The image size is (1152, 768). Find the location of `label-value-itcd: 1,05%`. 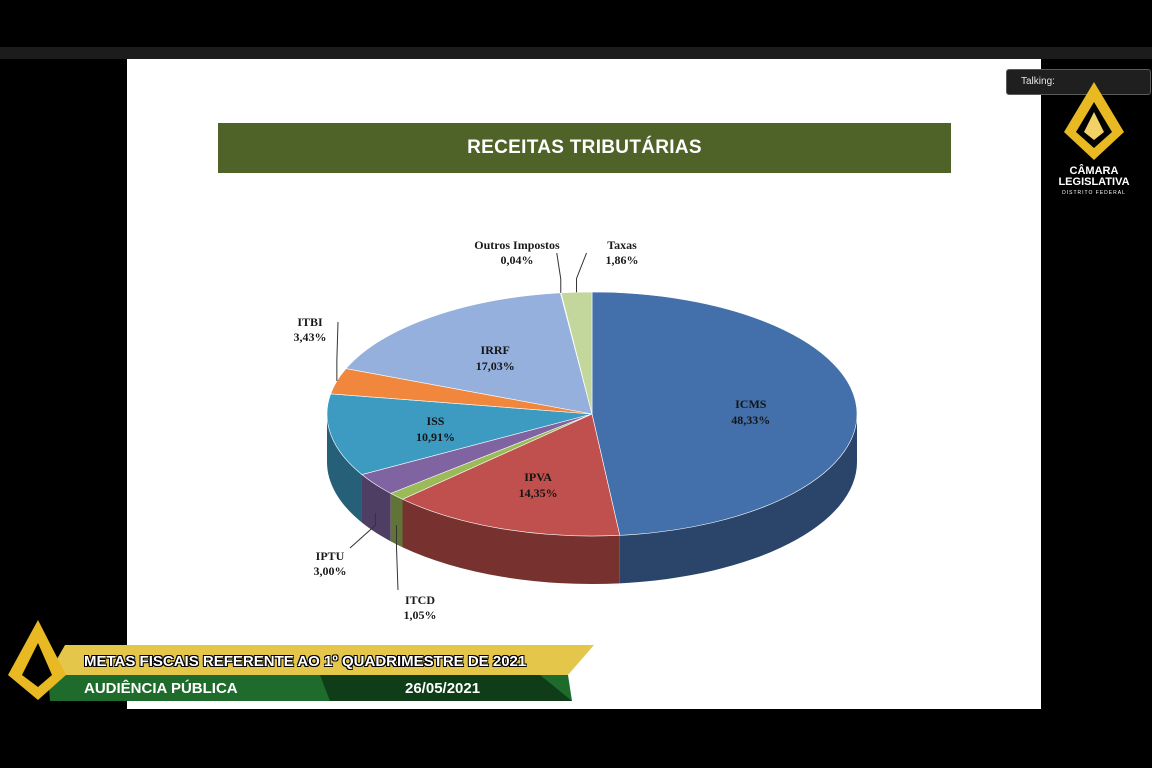

label-value-itcd: 1,05% is located at coordinates (420, 615).